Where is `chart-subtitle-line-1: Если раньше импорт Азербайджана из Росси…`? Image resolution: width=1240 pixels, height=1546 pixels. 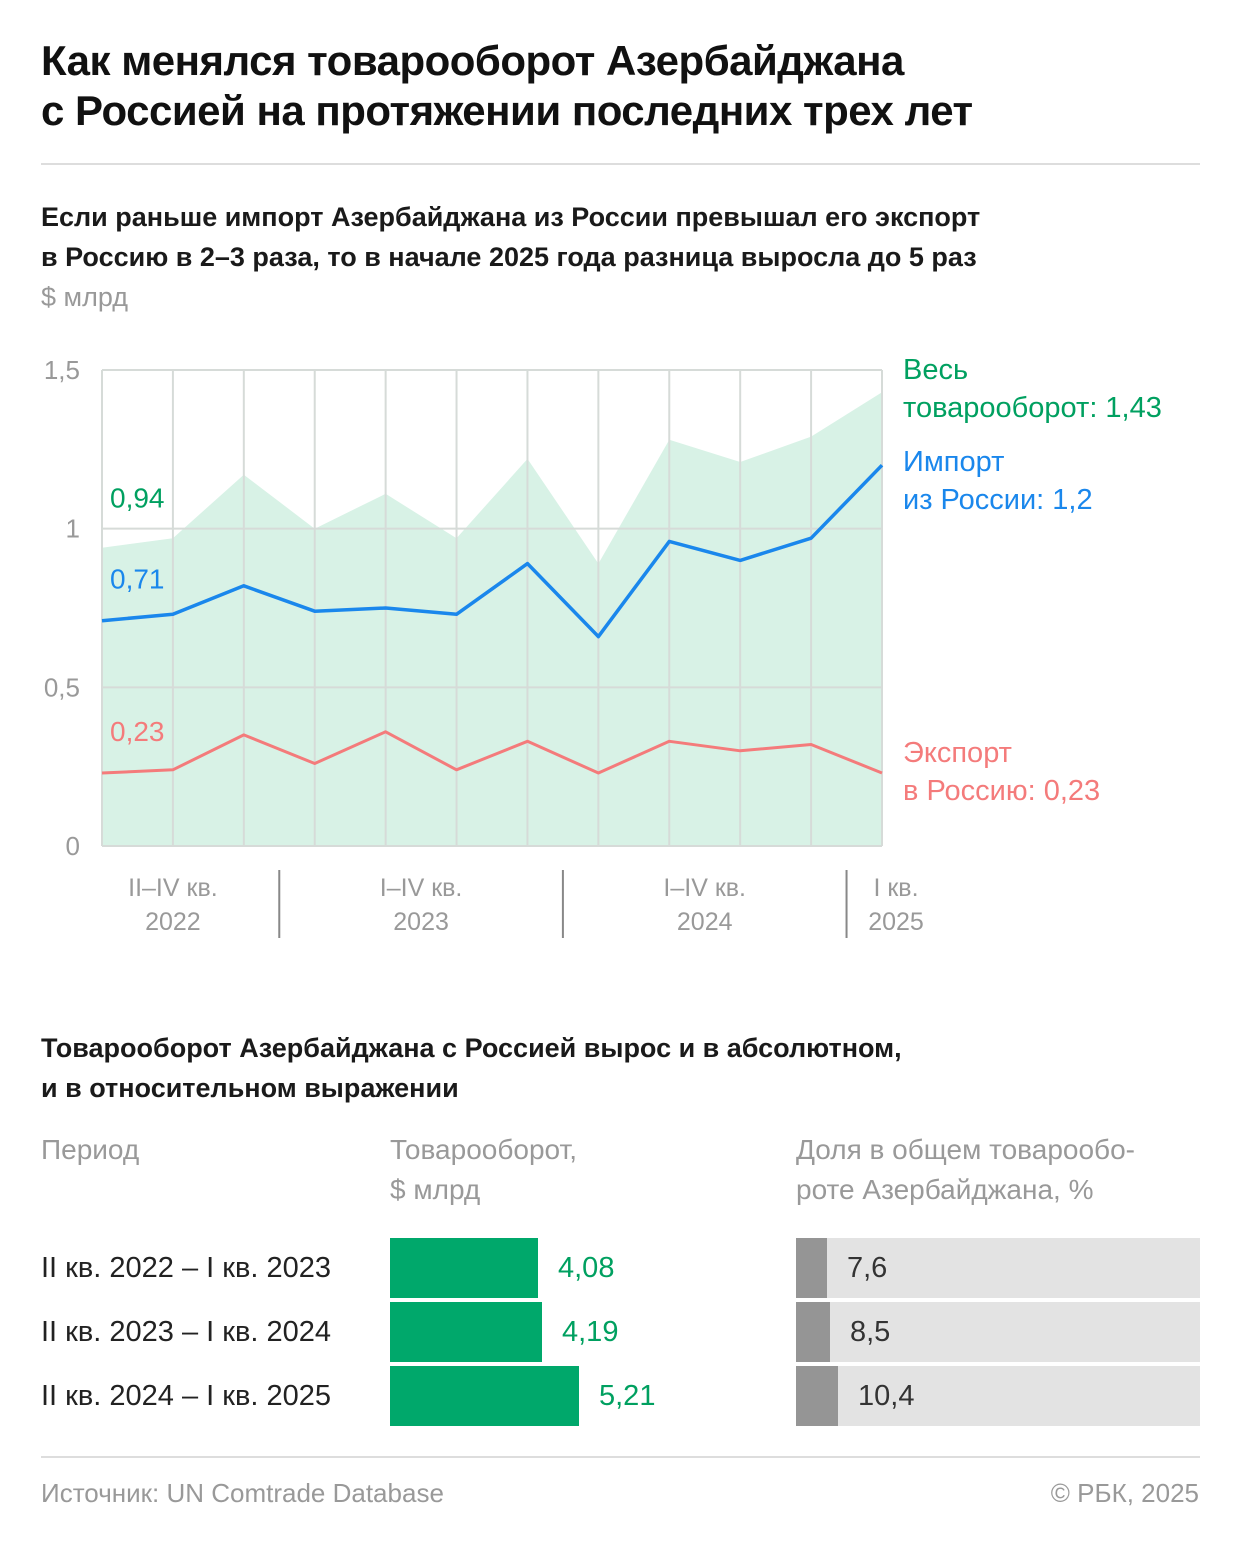
chart-subtitle-line-1: Если раньше импорт Азербайджана из Росси… is located at coordinates (511, 217).